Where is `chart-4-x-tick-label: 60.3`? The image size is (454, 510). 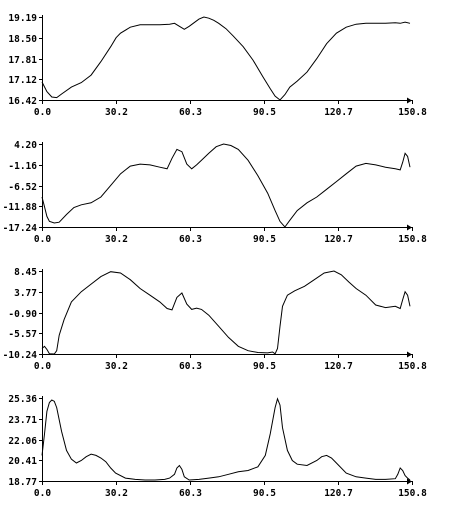 chart-4-x-tick-label: 60.3 is located at coordinates (190, 493).